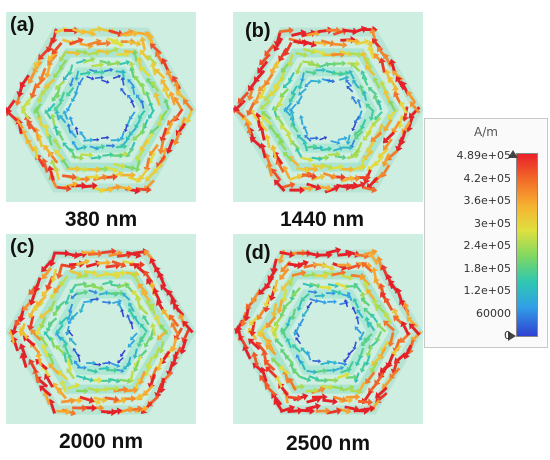 Image resolution: width=550 pixels, height=460 pixels. Describe the element at coordinates (487, 290) in the screenshot. I see `legend-tick: 1.2e+05` at that location.